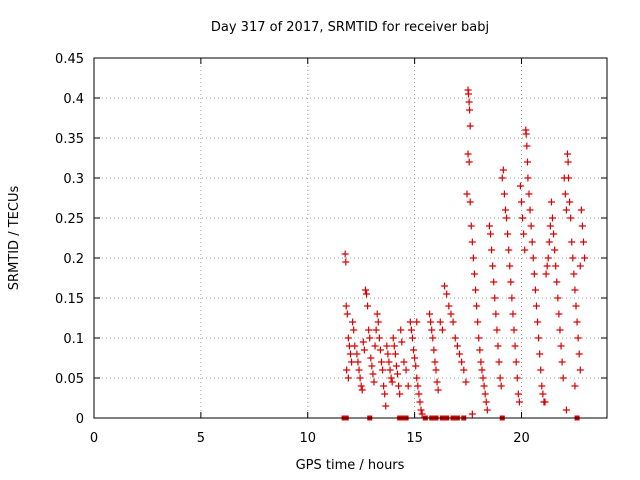  Describe the element at coordinates (69, 219) in the screenshot. I see `y-tick-label: 0.25` at that location.